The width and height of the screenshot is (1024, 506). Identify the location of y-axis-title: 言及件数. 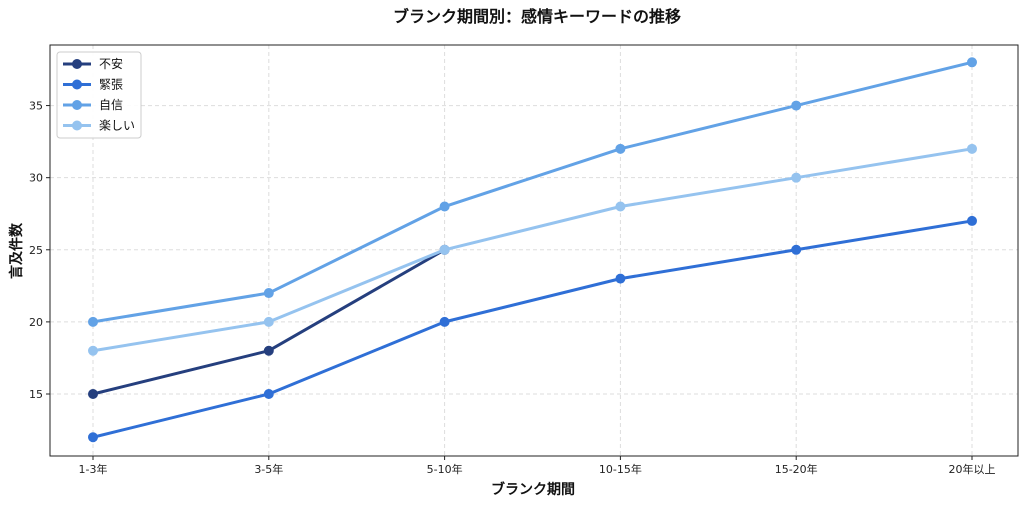
(16, 250).